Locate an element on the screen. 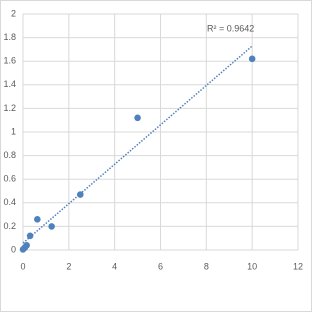 Image resolution: width=320 pixels, height=312 pixels. x-tick-label: 8 is located at coordinates (206, 266).